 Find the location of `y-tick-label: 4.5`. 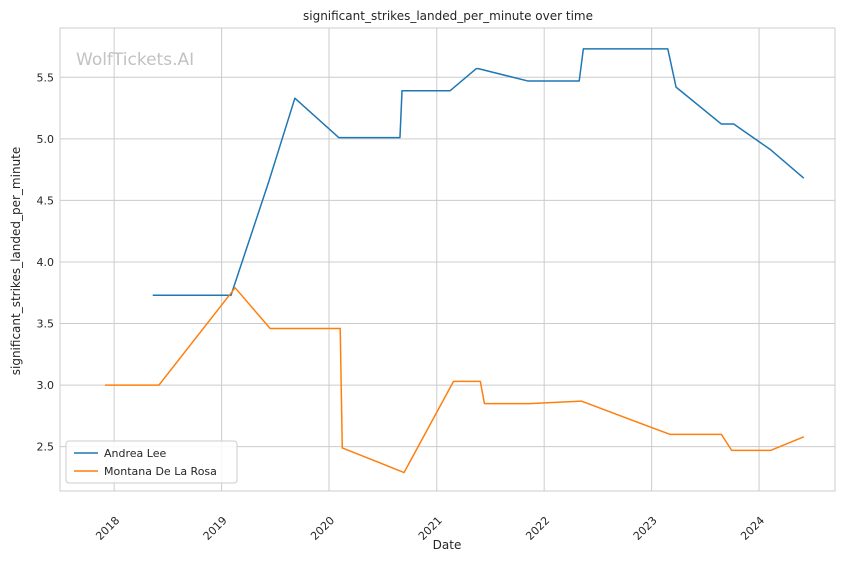

y-tick-label: 4.5 is located at coordinates (46, 200).